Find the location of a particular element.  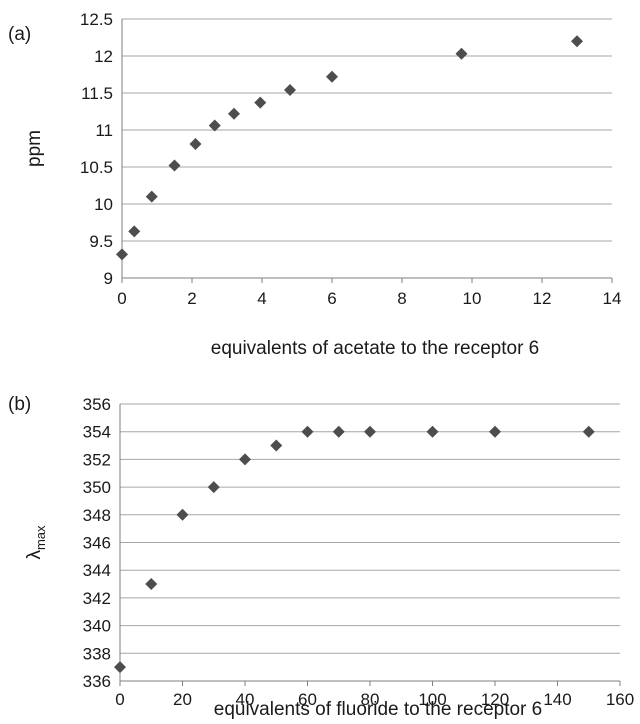

chart-a-x-tick-label: 12 is located at coordinates (542, 298).